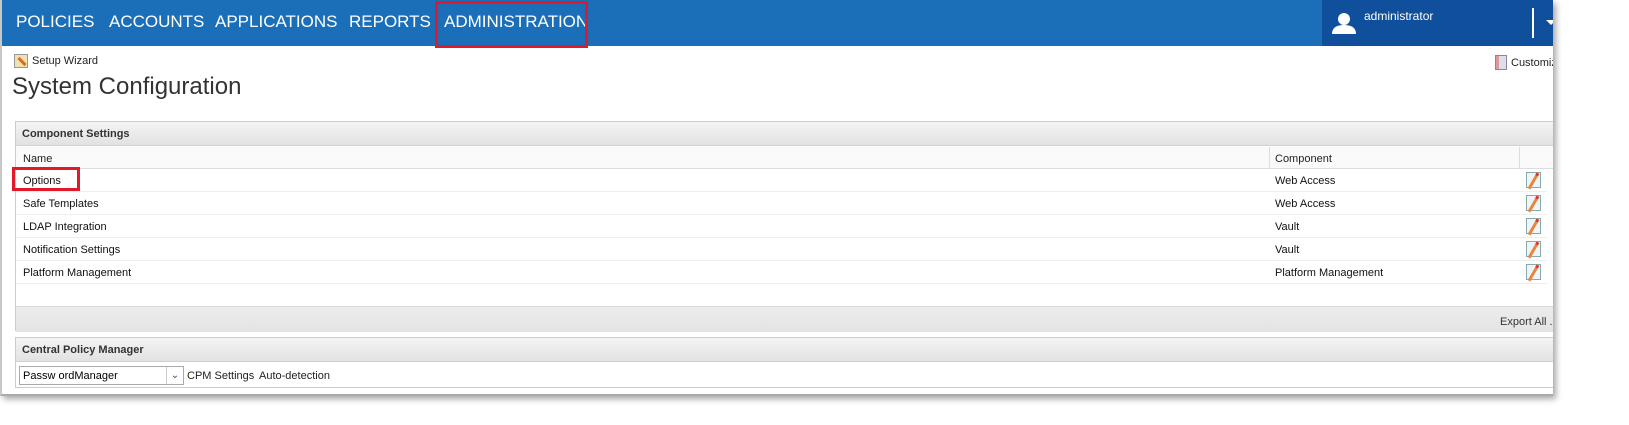 The height and width of the screenshot is (425, 1629). I want to click on customize-label: Customize, so click(1532, 62).